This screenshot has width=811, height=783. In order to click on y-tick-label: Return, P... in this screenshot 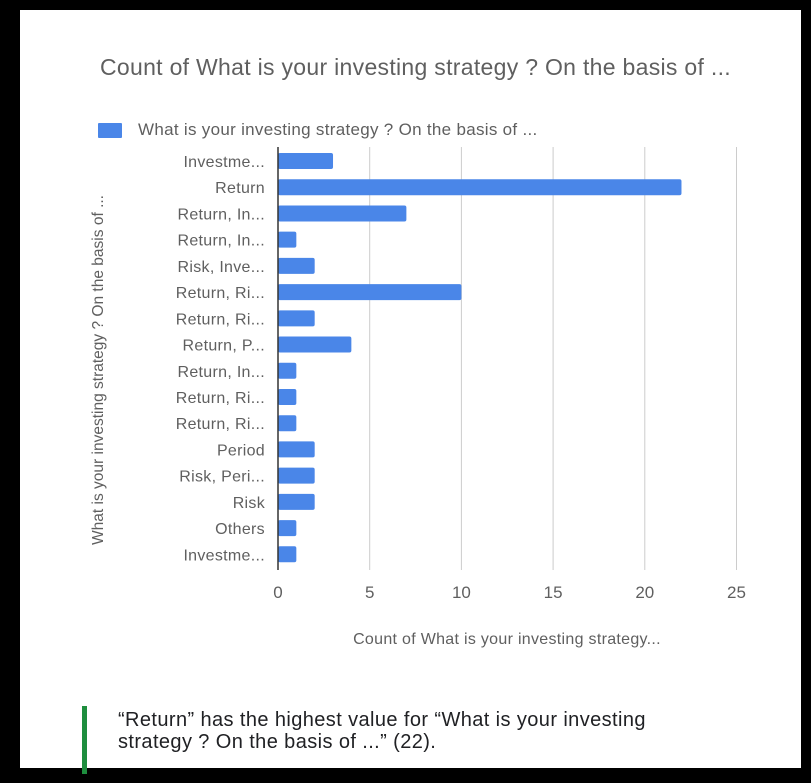, I will do `click(224, 346)`.